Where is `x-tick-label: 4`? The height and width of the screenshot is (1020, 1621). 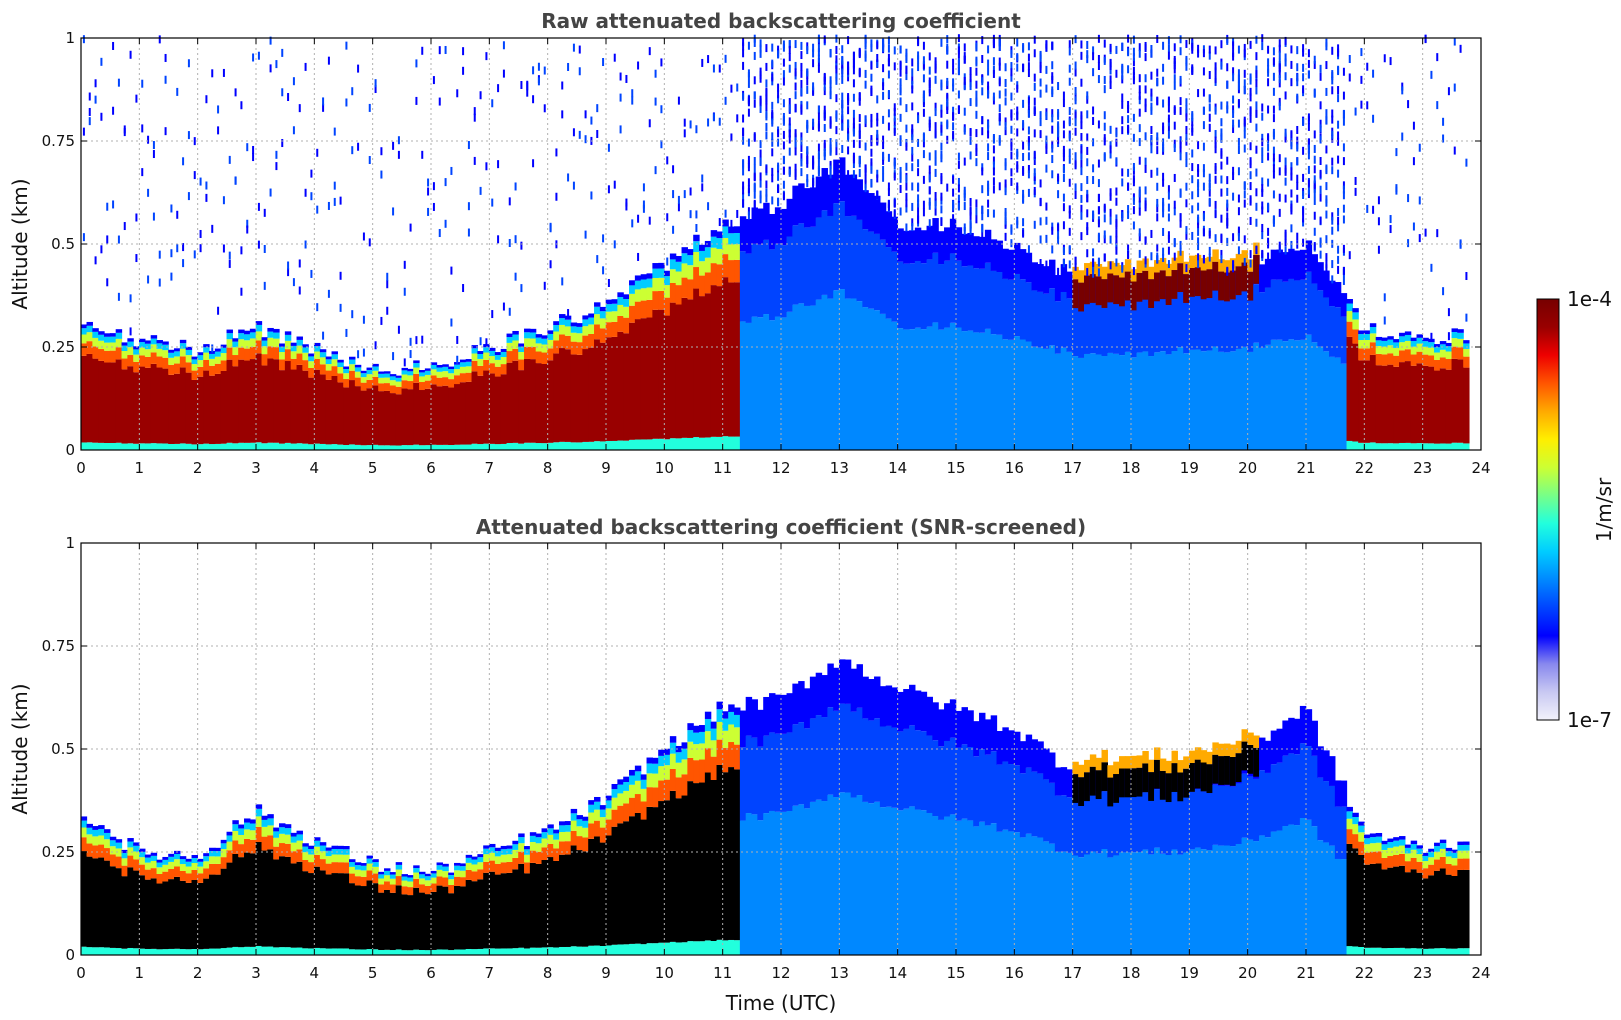 x-tick-label: 4 is located at coordinates (315, 468).